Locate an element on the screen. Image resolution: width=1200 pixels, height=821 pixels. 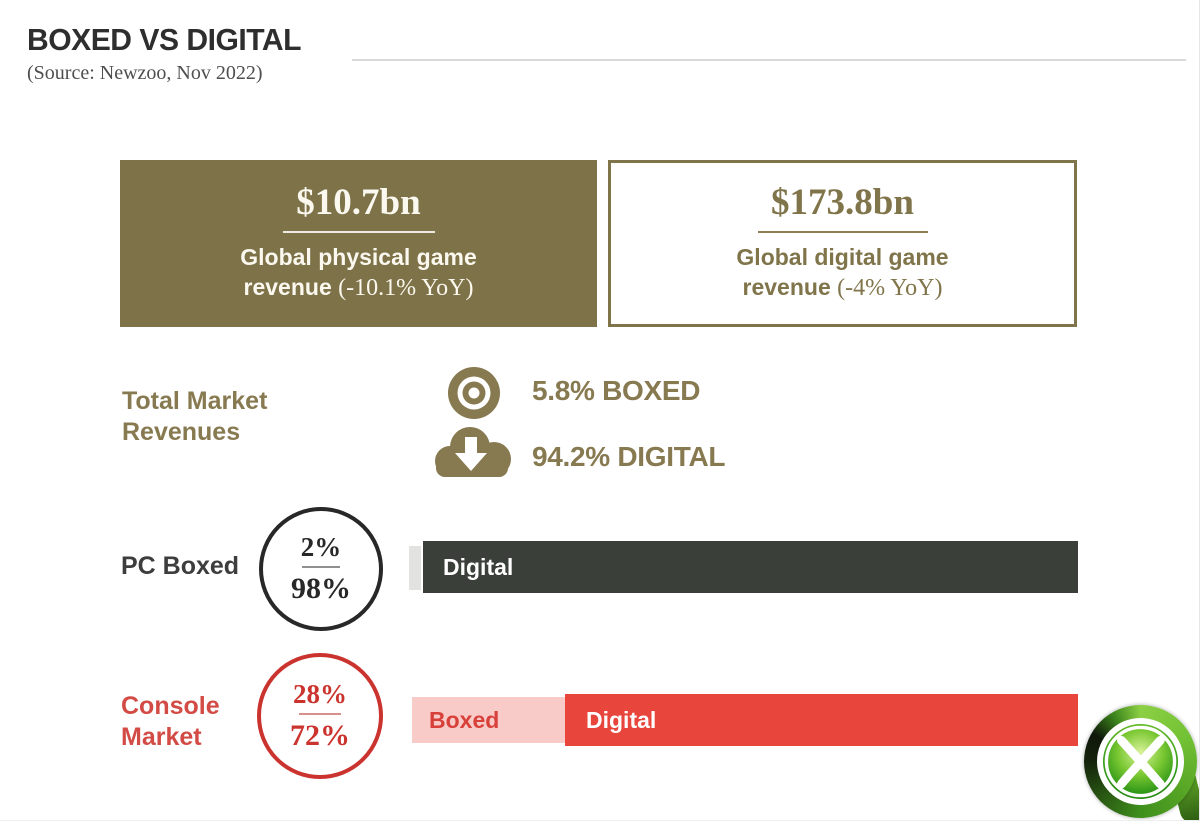
console-bar-digital-label: Digital is located at coordinates (621, 719).